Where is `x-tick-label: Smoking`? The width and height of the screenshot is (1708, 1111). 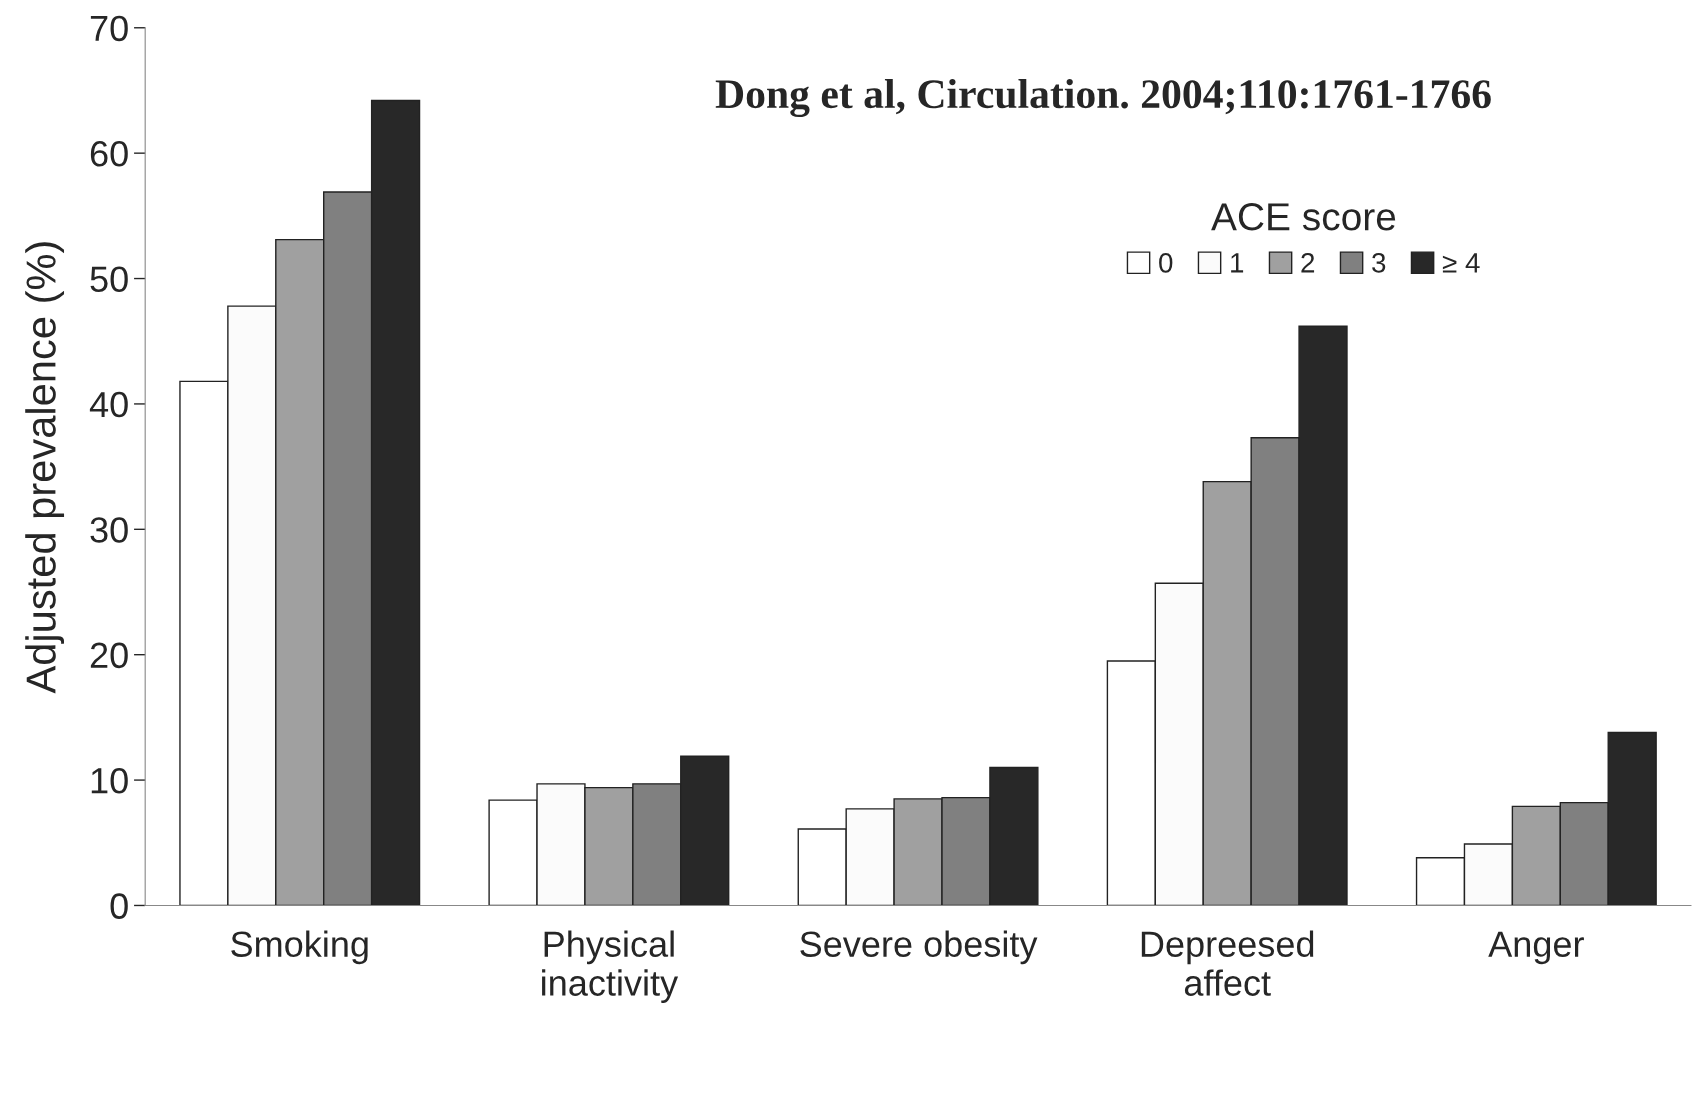 x-tick-label: Smoking is located at coordinates (299, 947).